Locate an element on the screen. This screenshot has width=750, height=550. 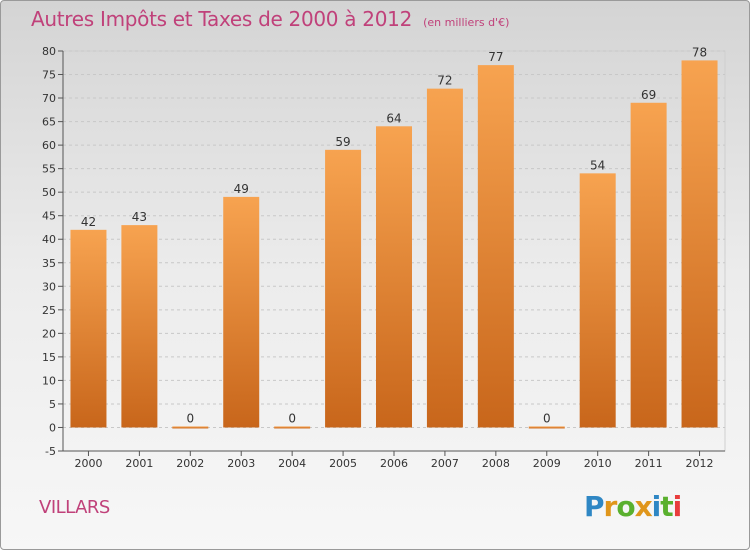
chart-title: Autres Impôts et Taxes de 2000 à 2012 is located at coordinates (221, 19).